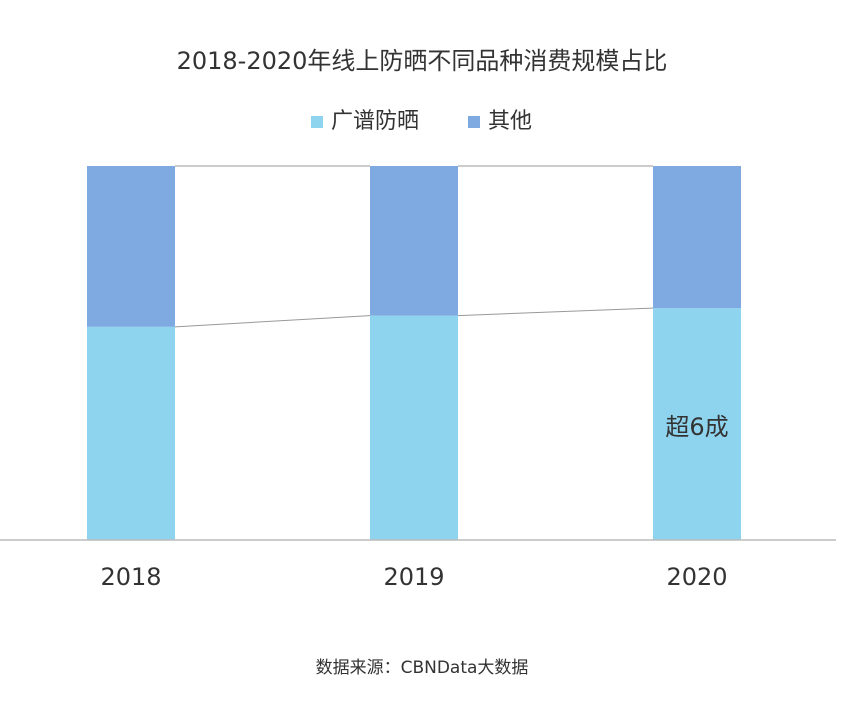 This screenshot has height=704, width=844. What do you see at coordinates (422, 61) in the screenshot?
I see `chart-title: 2018-2020年线上防晒不同品种消费规模占比` at bounding box center [422, 61].